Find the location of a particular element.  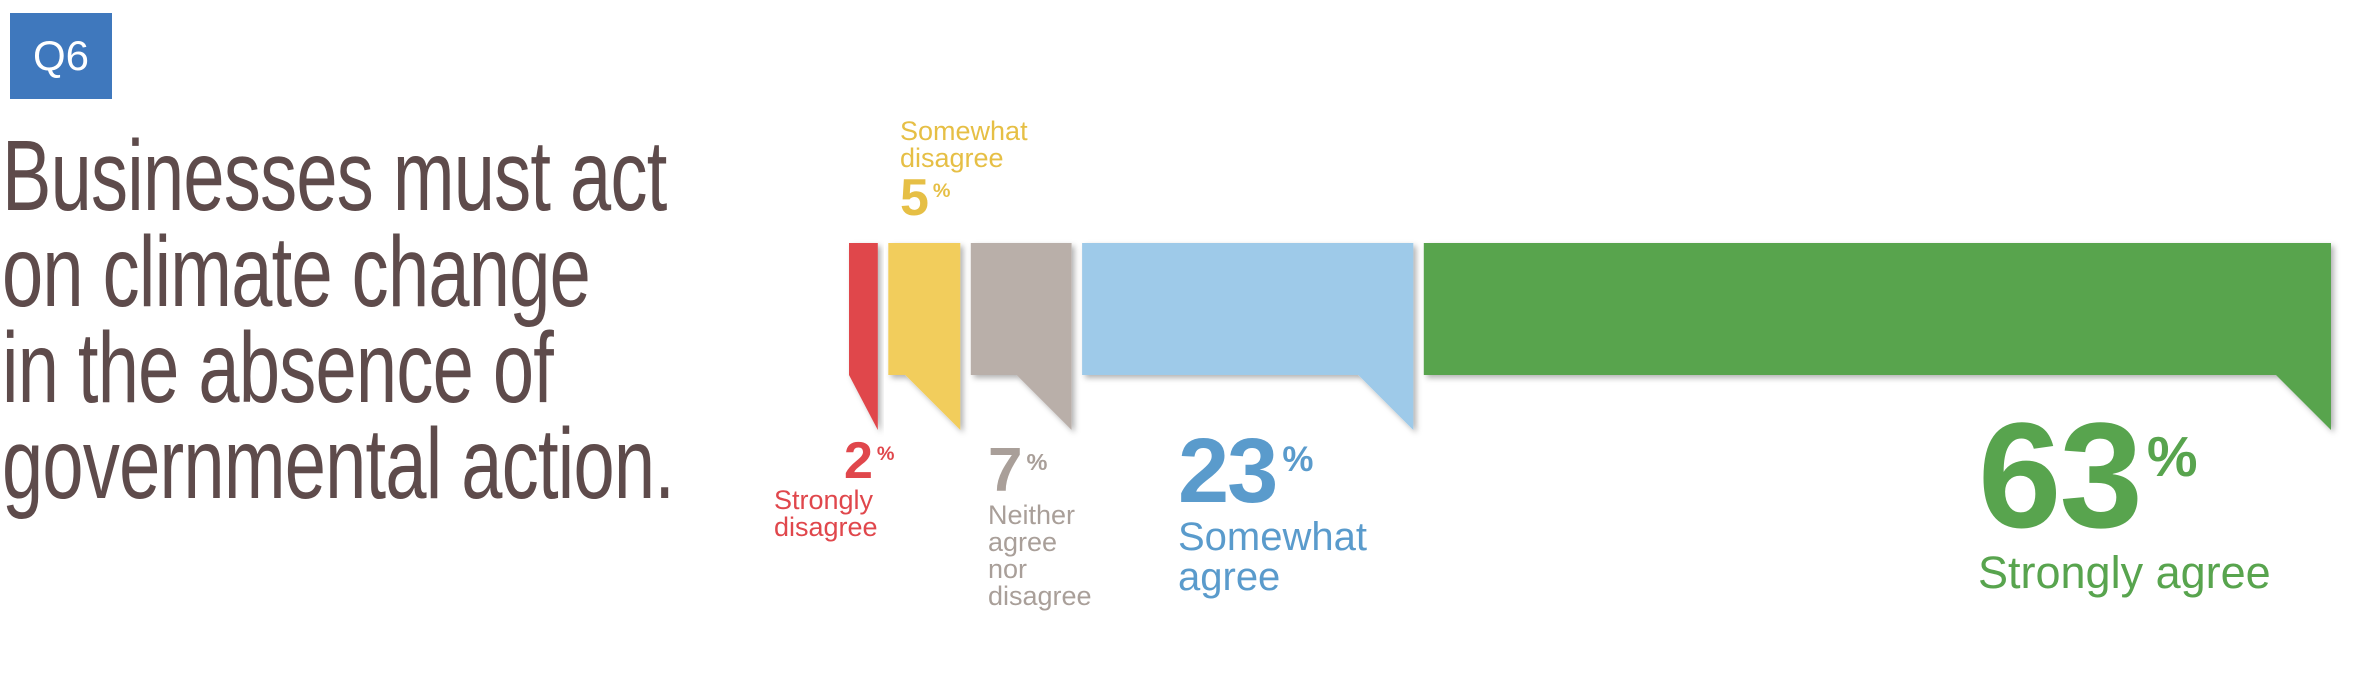

bar-label: 23% Somewhat agree is located at coordinates (1303, 511).